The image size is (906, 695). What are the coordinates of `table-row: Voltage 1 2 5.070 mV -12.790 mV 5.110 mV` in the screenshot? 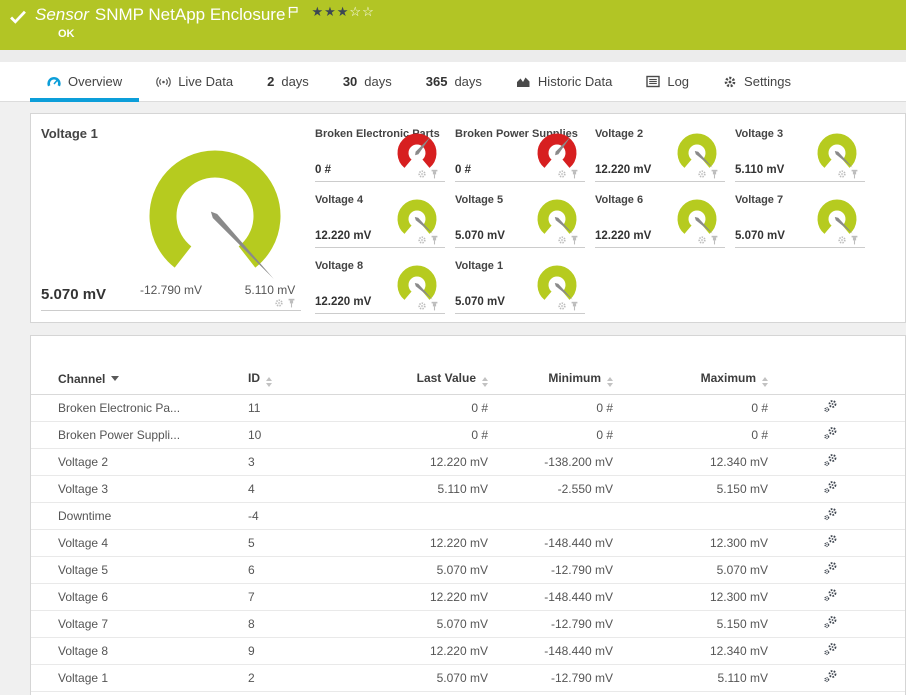 It's located at (468, 678).